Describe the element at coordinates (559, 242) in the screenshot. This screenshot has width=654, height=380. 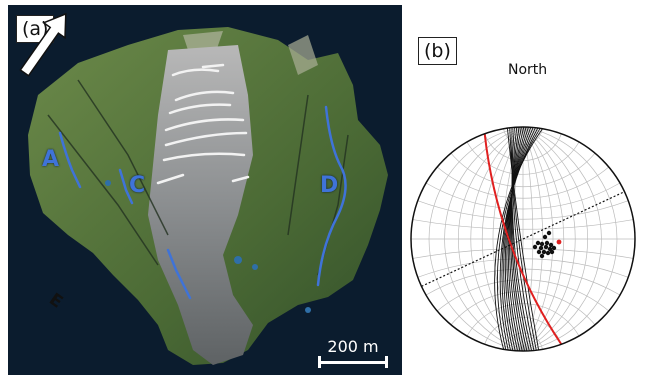
I see `pole-point-highlight` at that location.